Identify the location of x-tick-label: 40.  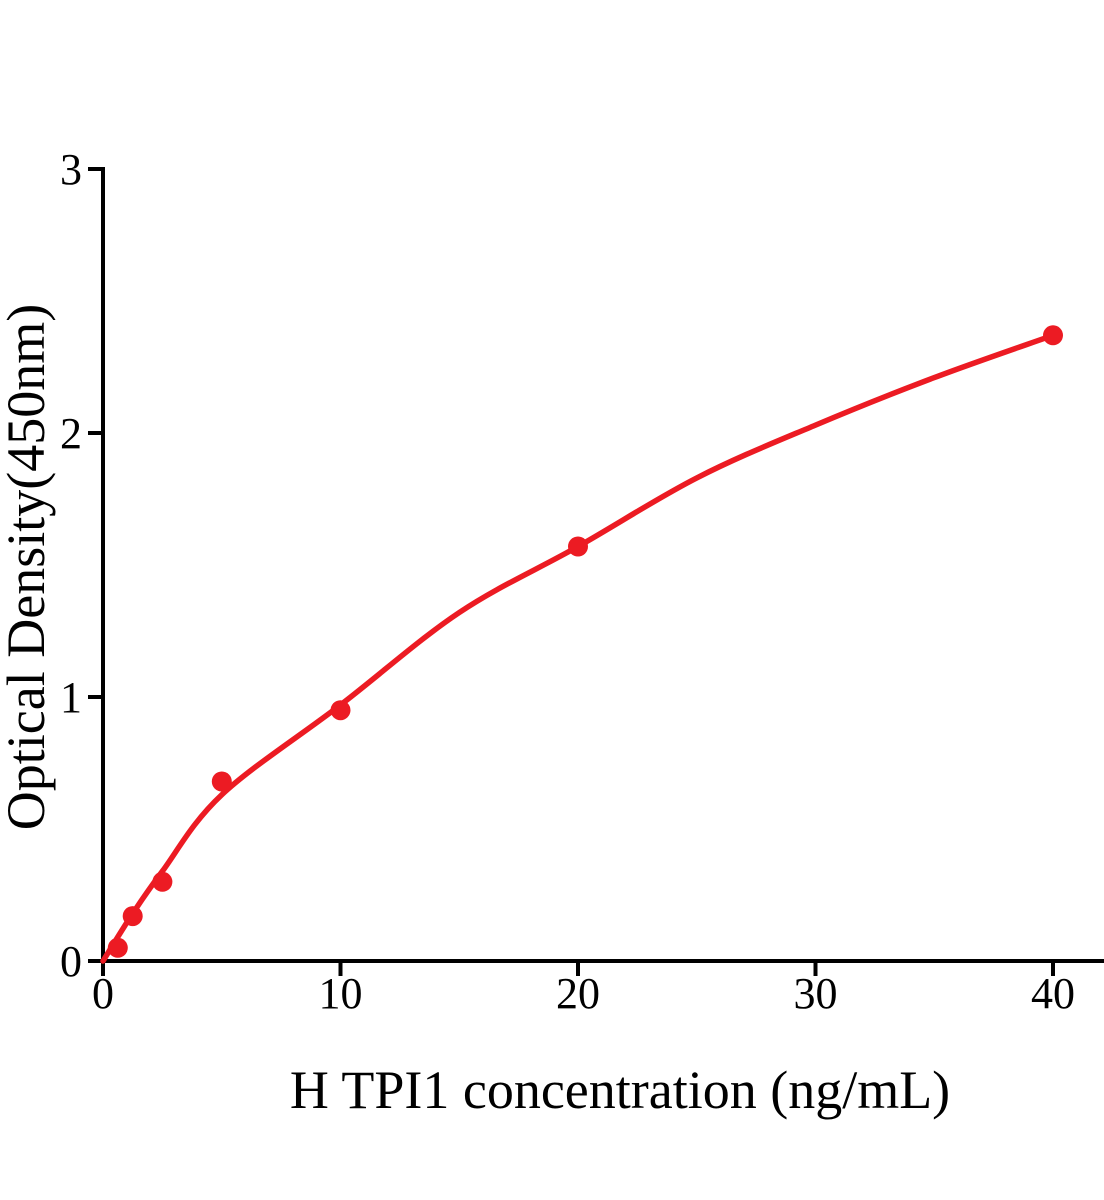
(1053, 993).